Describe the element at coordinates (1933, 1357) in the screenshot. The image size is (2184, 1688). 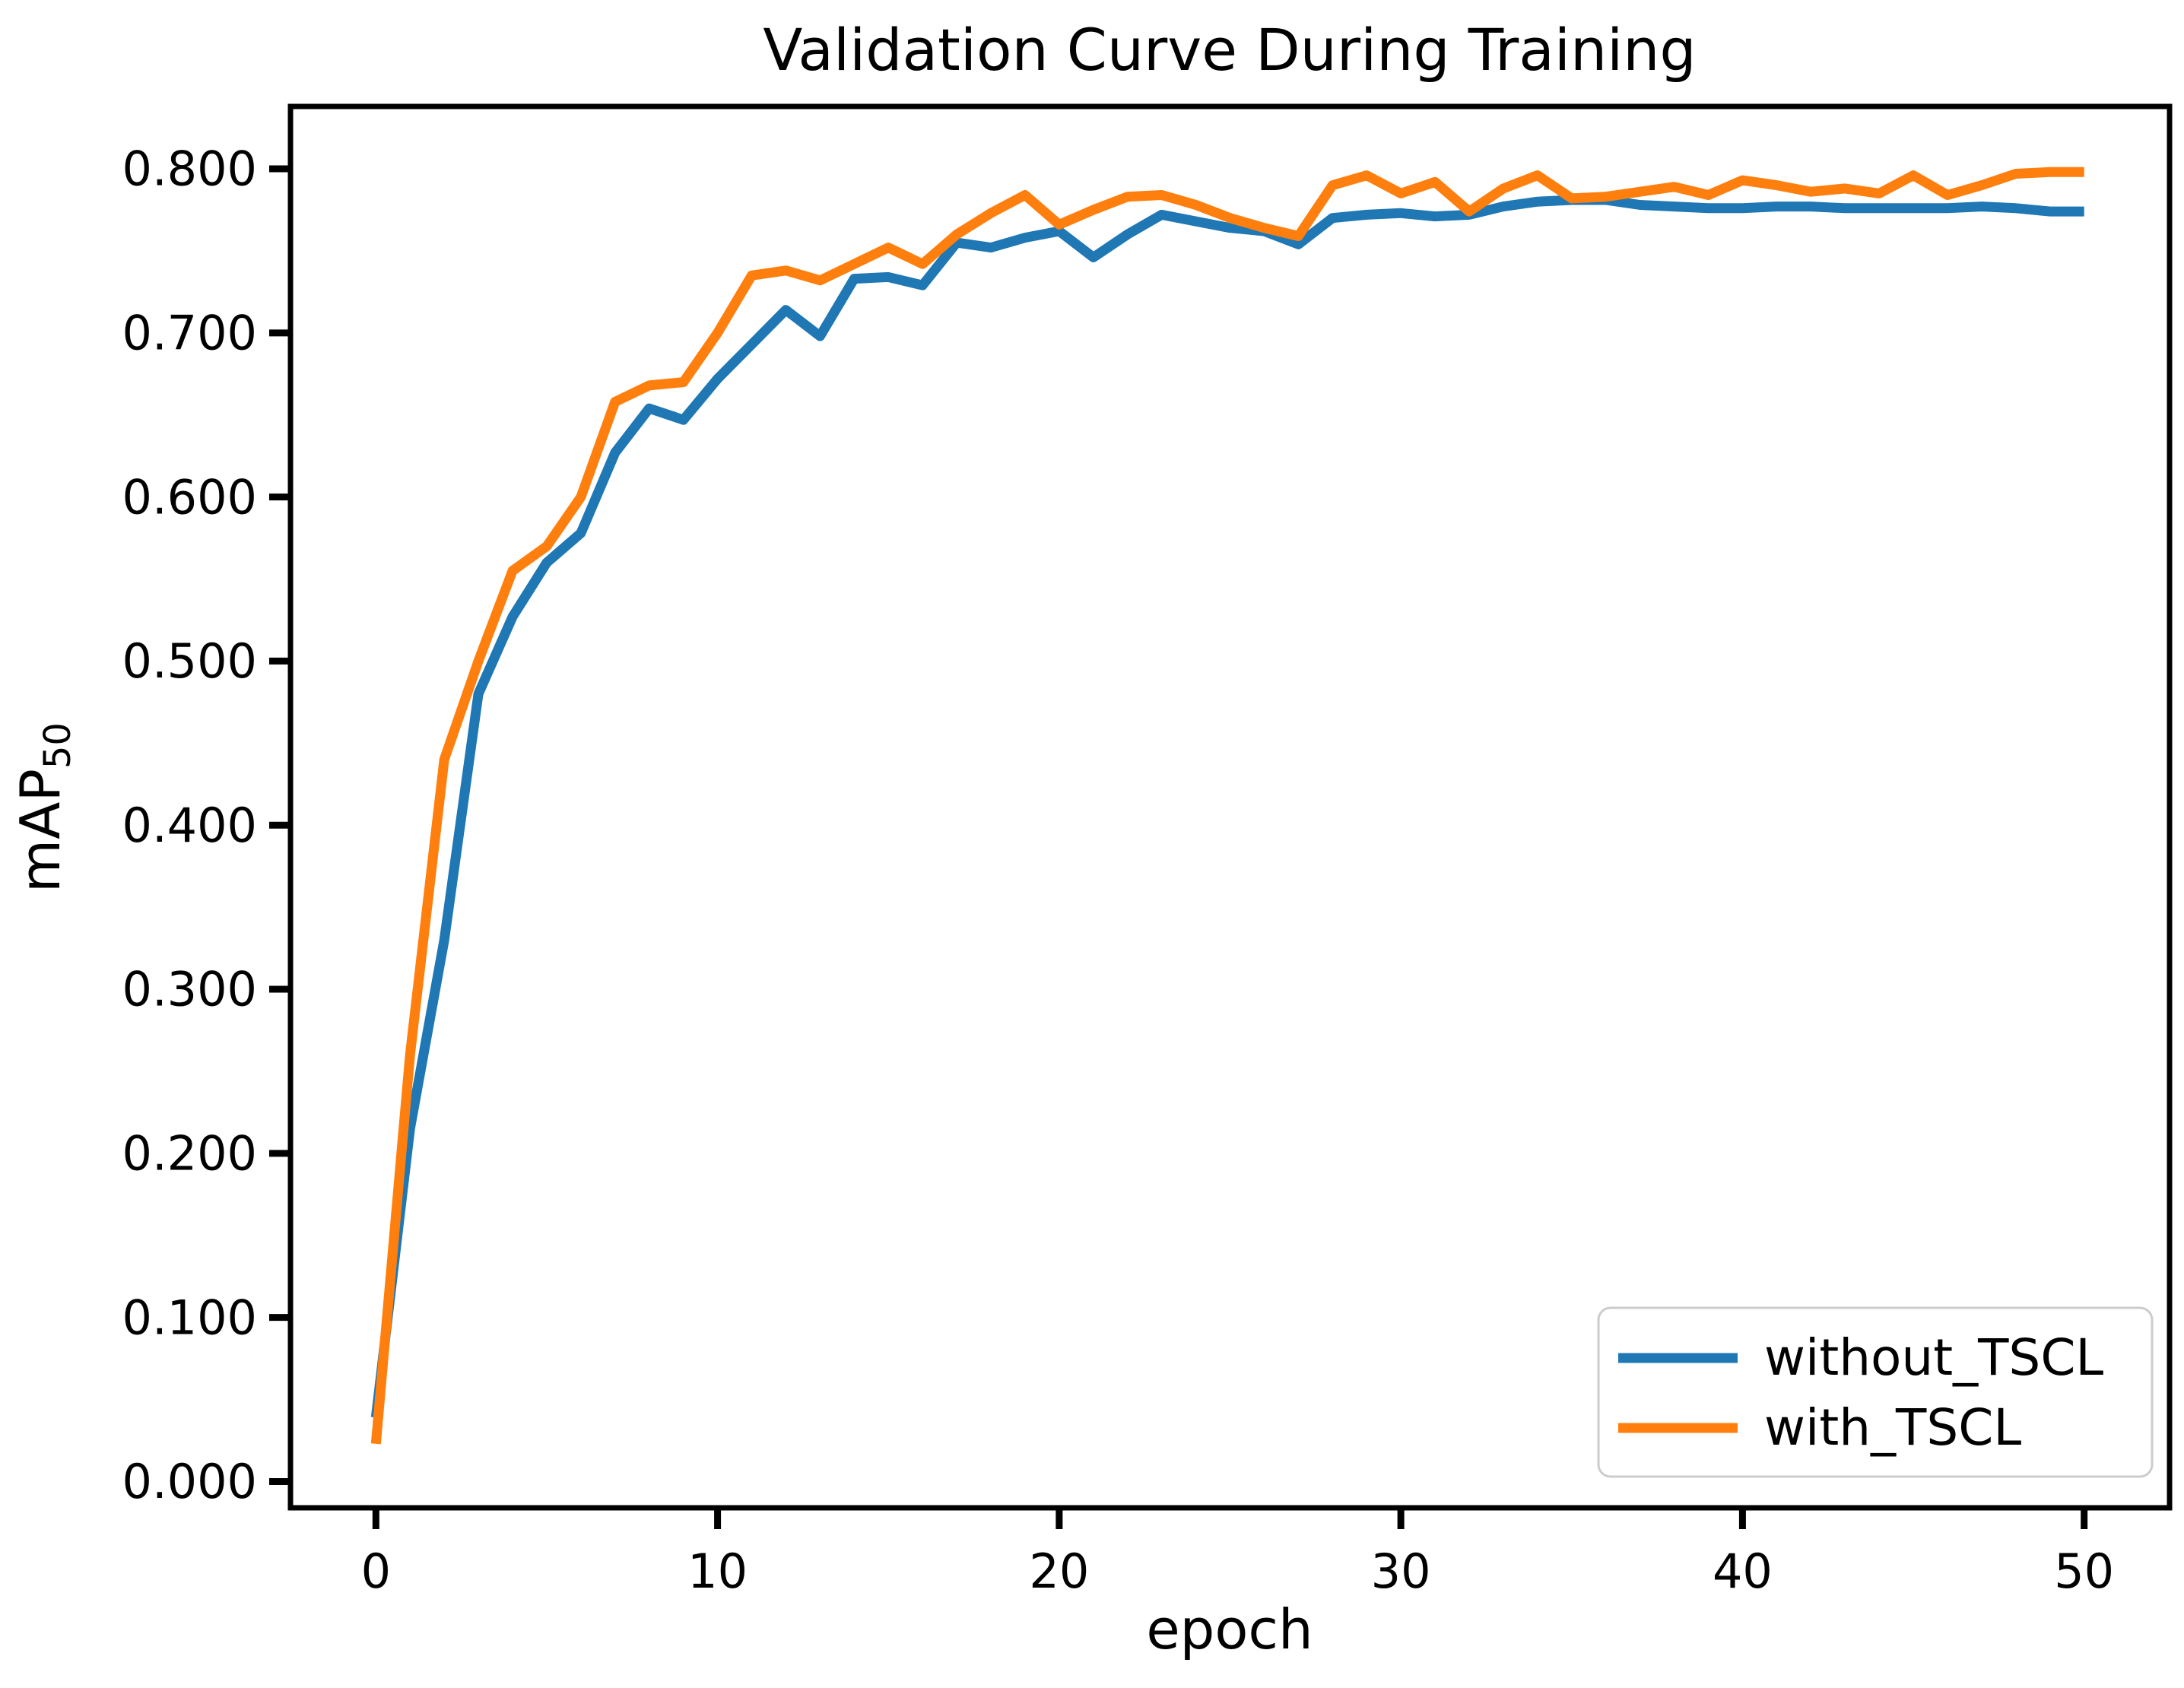
I see `legend-label-without-tscl: without_TSCL` at that location.